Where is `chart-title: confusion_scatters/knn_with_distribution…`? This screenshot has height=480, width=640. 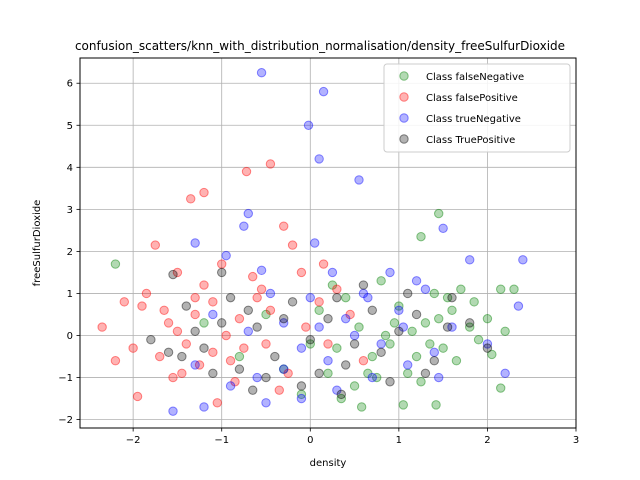 chart-title: confusion_scatters/knn_with_distribution… is located at coordinates (320, 46).